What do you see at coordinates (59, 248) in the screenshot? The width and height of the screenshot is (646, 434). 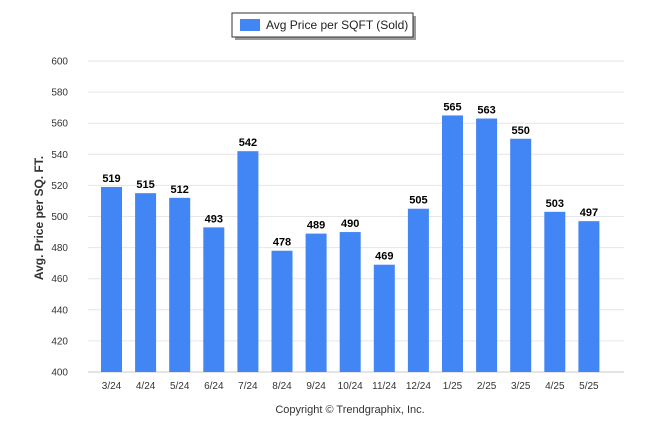 I see `y-tick-label: 480` at bounding box center [59, 248].